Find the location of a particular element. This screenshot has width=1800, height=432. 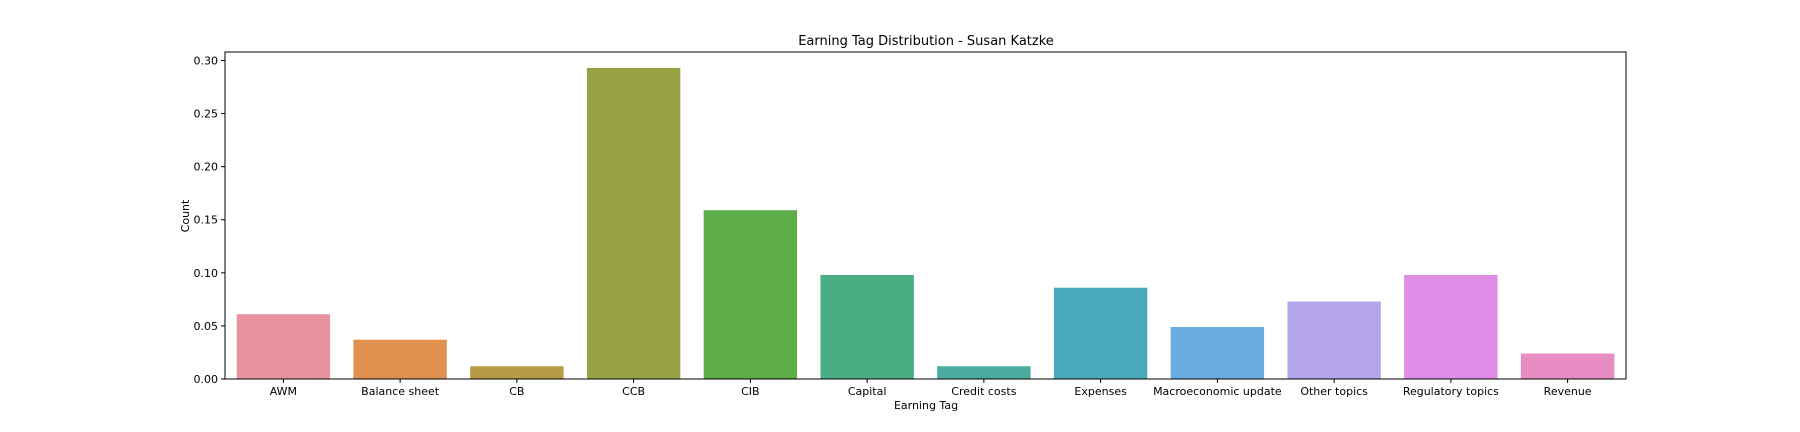

y-tick-label: 0.25 is located at coordinates (206, 114).